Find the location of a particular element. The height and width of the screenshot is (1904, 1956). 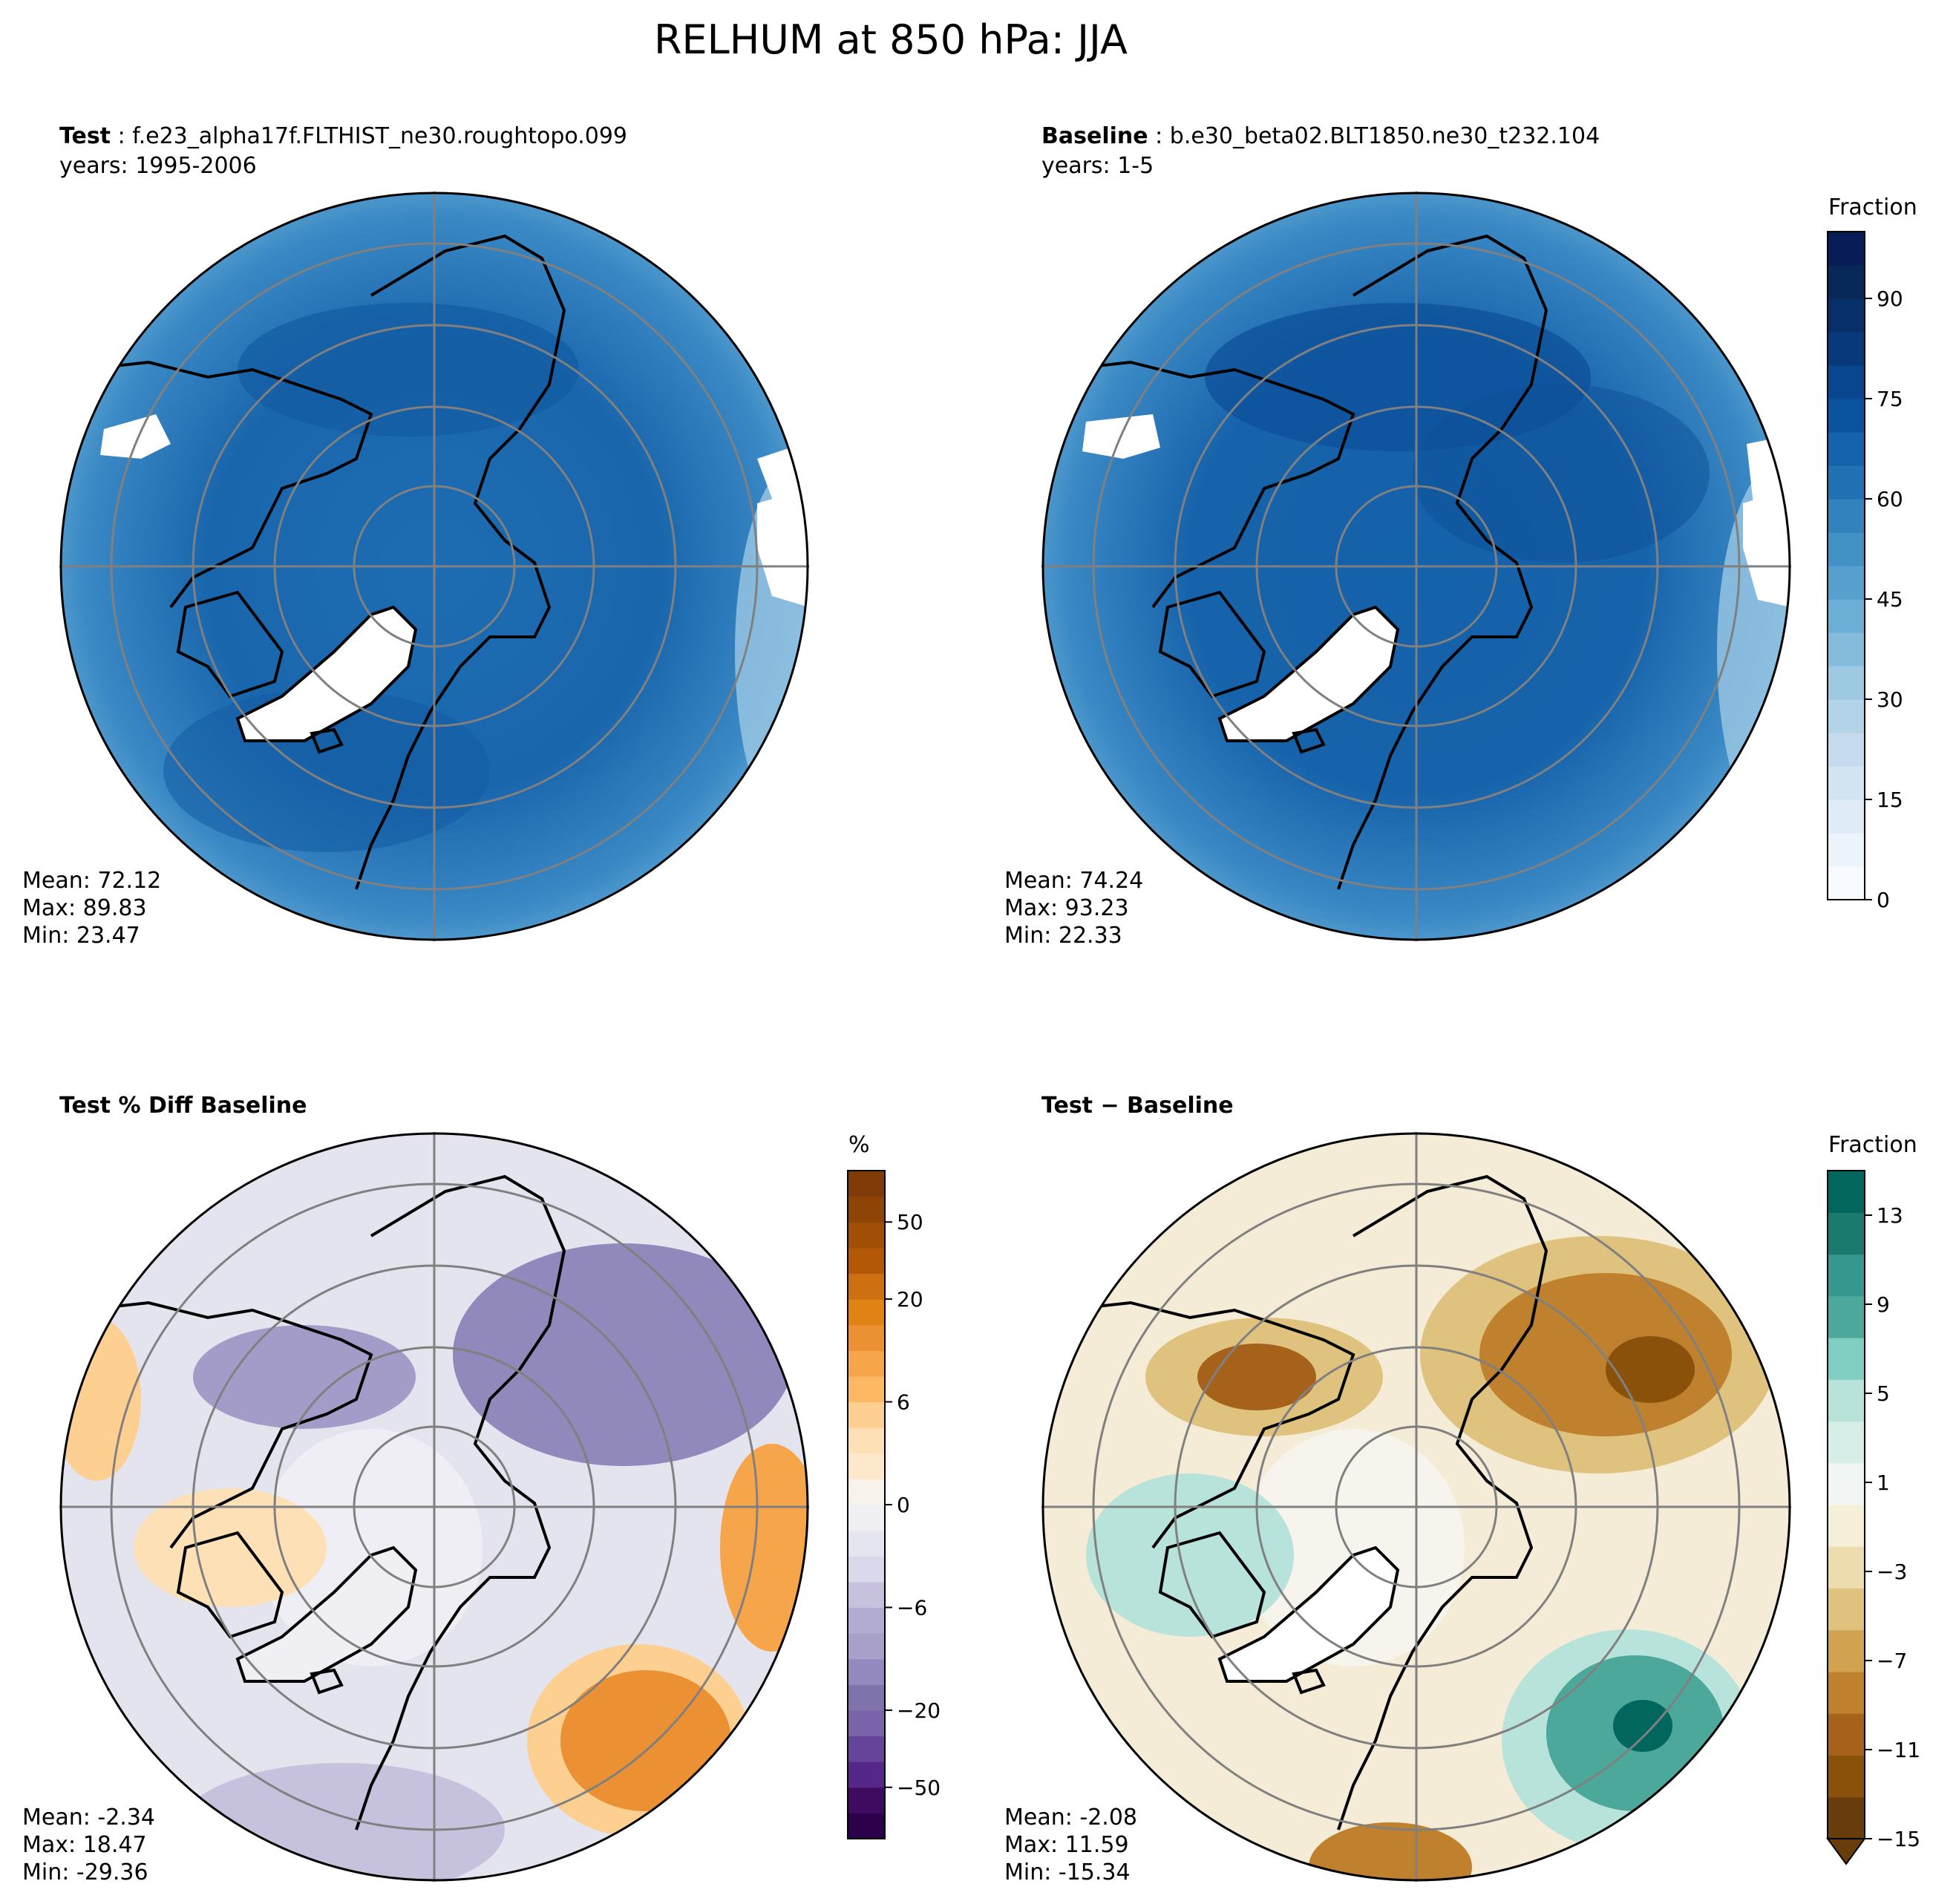

figure-title: RELHUM at 850 hPa: JJA is located at coordinates (891, 40).